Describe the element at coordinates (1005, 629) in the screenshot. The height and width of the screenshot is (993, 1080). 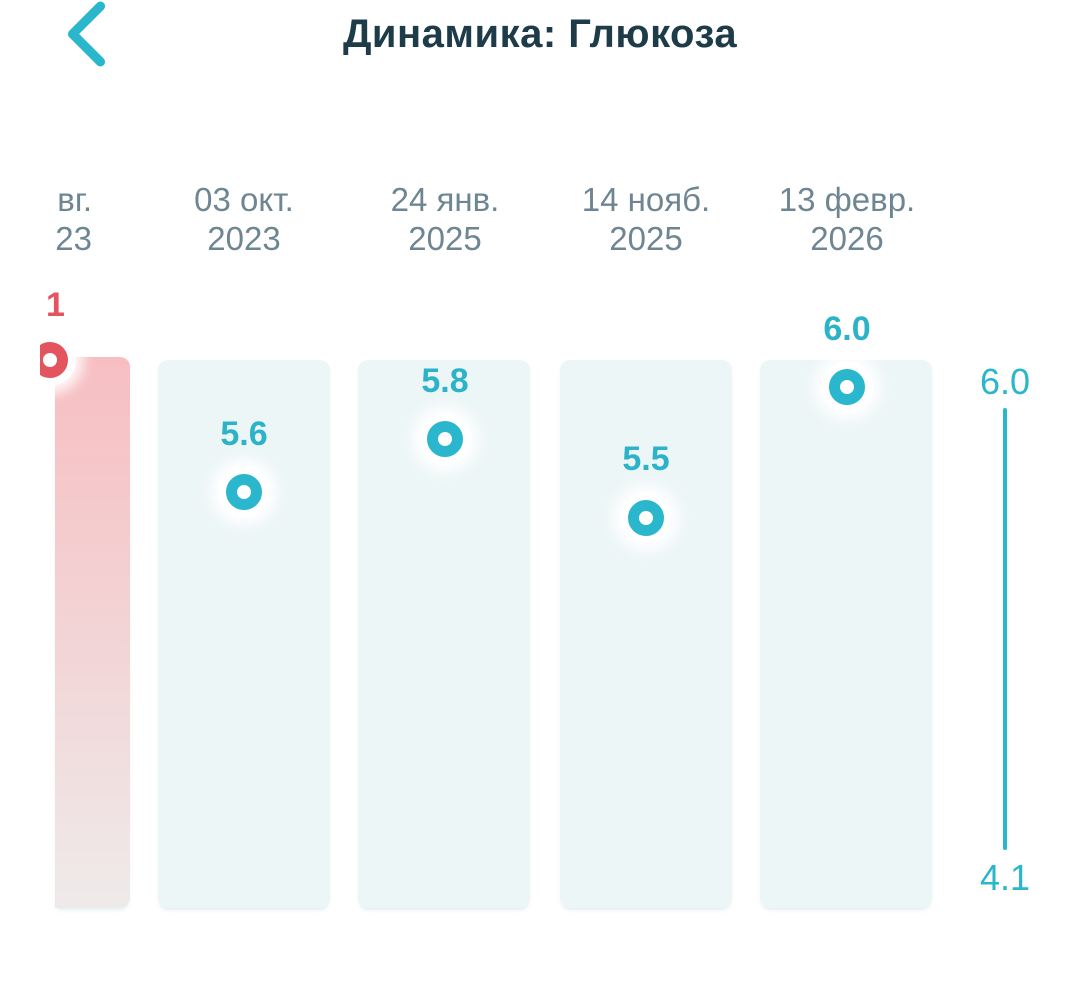
I see `scale-line` at that location.